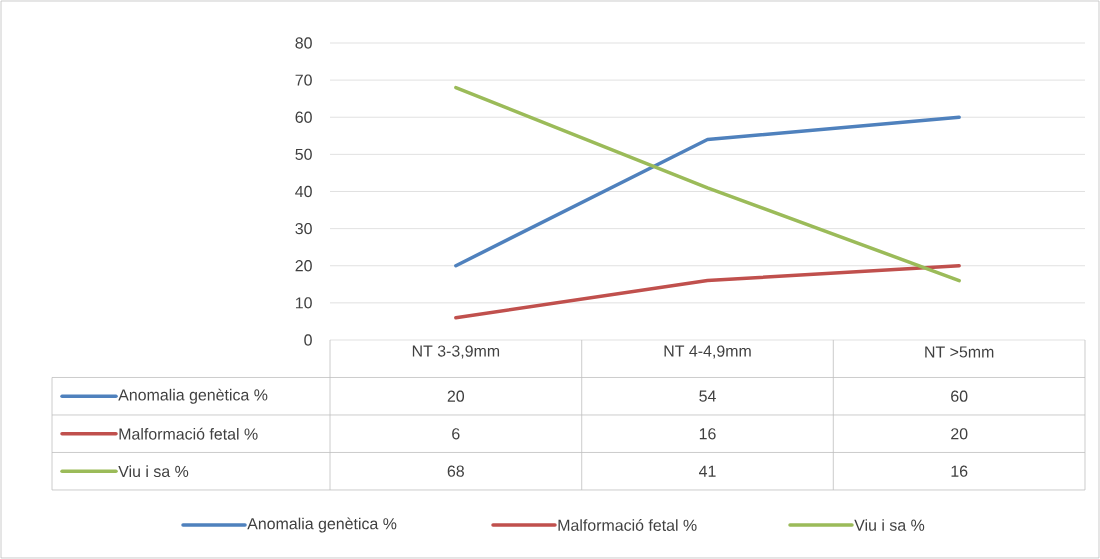  What do you see at coordinates (303, 191) in the screenshot?
I see `y-tick-label: 40` at bounding box center [303, 191].